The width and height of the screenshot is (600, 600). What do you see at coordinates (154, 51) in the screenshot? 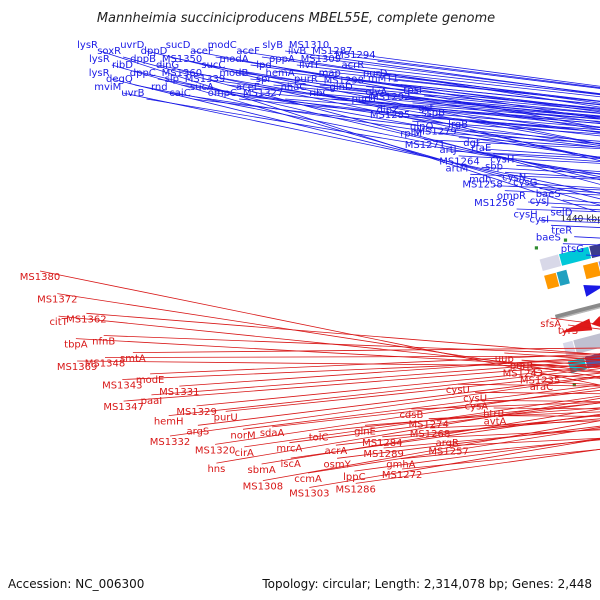
I see `forward-gene-label: dppD` at bounding box center [154, 51].